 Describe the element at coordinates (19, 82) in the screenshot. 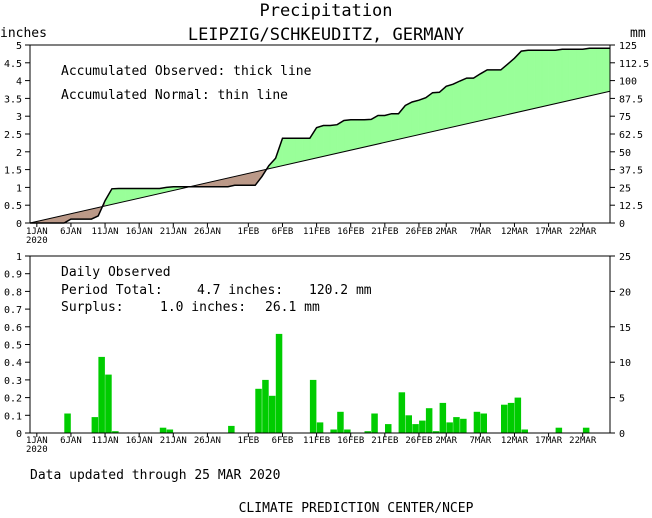

I see `left-y-tick-label: 4` at that location.